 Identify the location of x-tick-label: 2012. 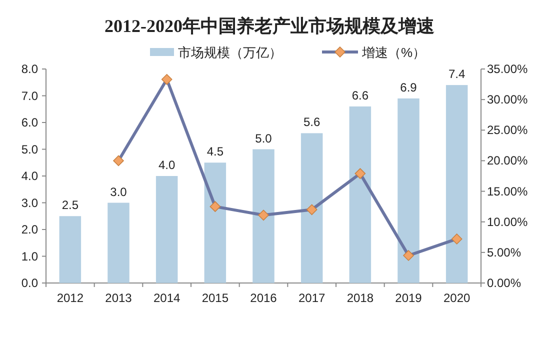
(70, 298).